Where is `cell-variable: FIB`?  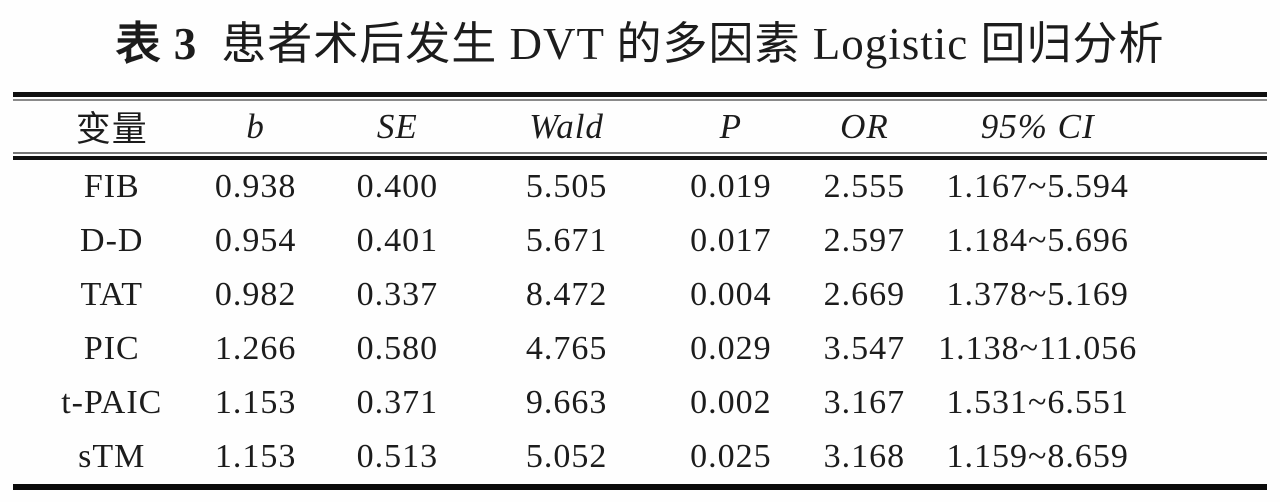
cell-variable: FIB is located at coordinates (111, 186).